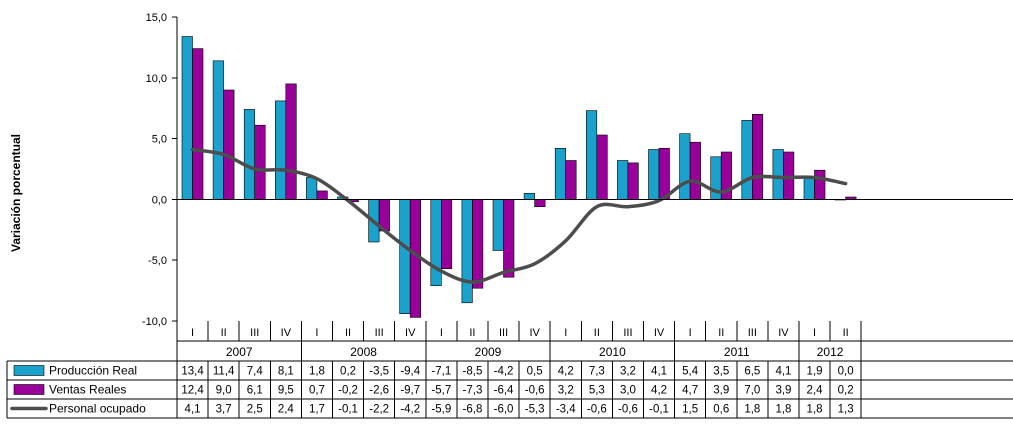 This screenshot has width=1013, height=426. What do you see at coordinates (379, 391) in the screenshot?
I see `data-label: -2,6` at bounding box center [379, 391].